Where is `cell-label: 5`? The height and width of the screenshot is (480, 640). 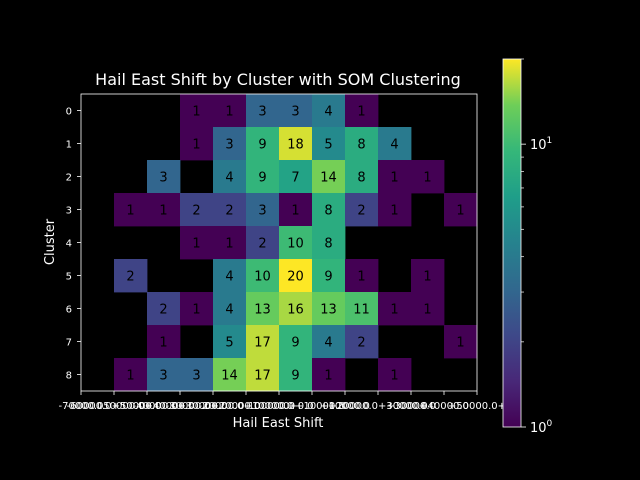 cell-label: 5 is located at coordinates (328, 145).